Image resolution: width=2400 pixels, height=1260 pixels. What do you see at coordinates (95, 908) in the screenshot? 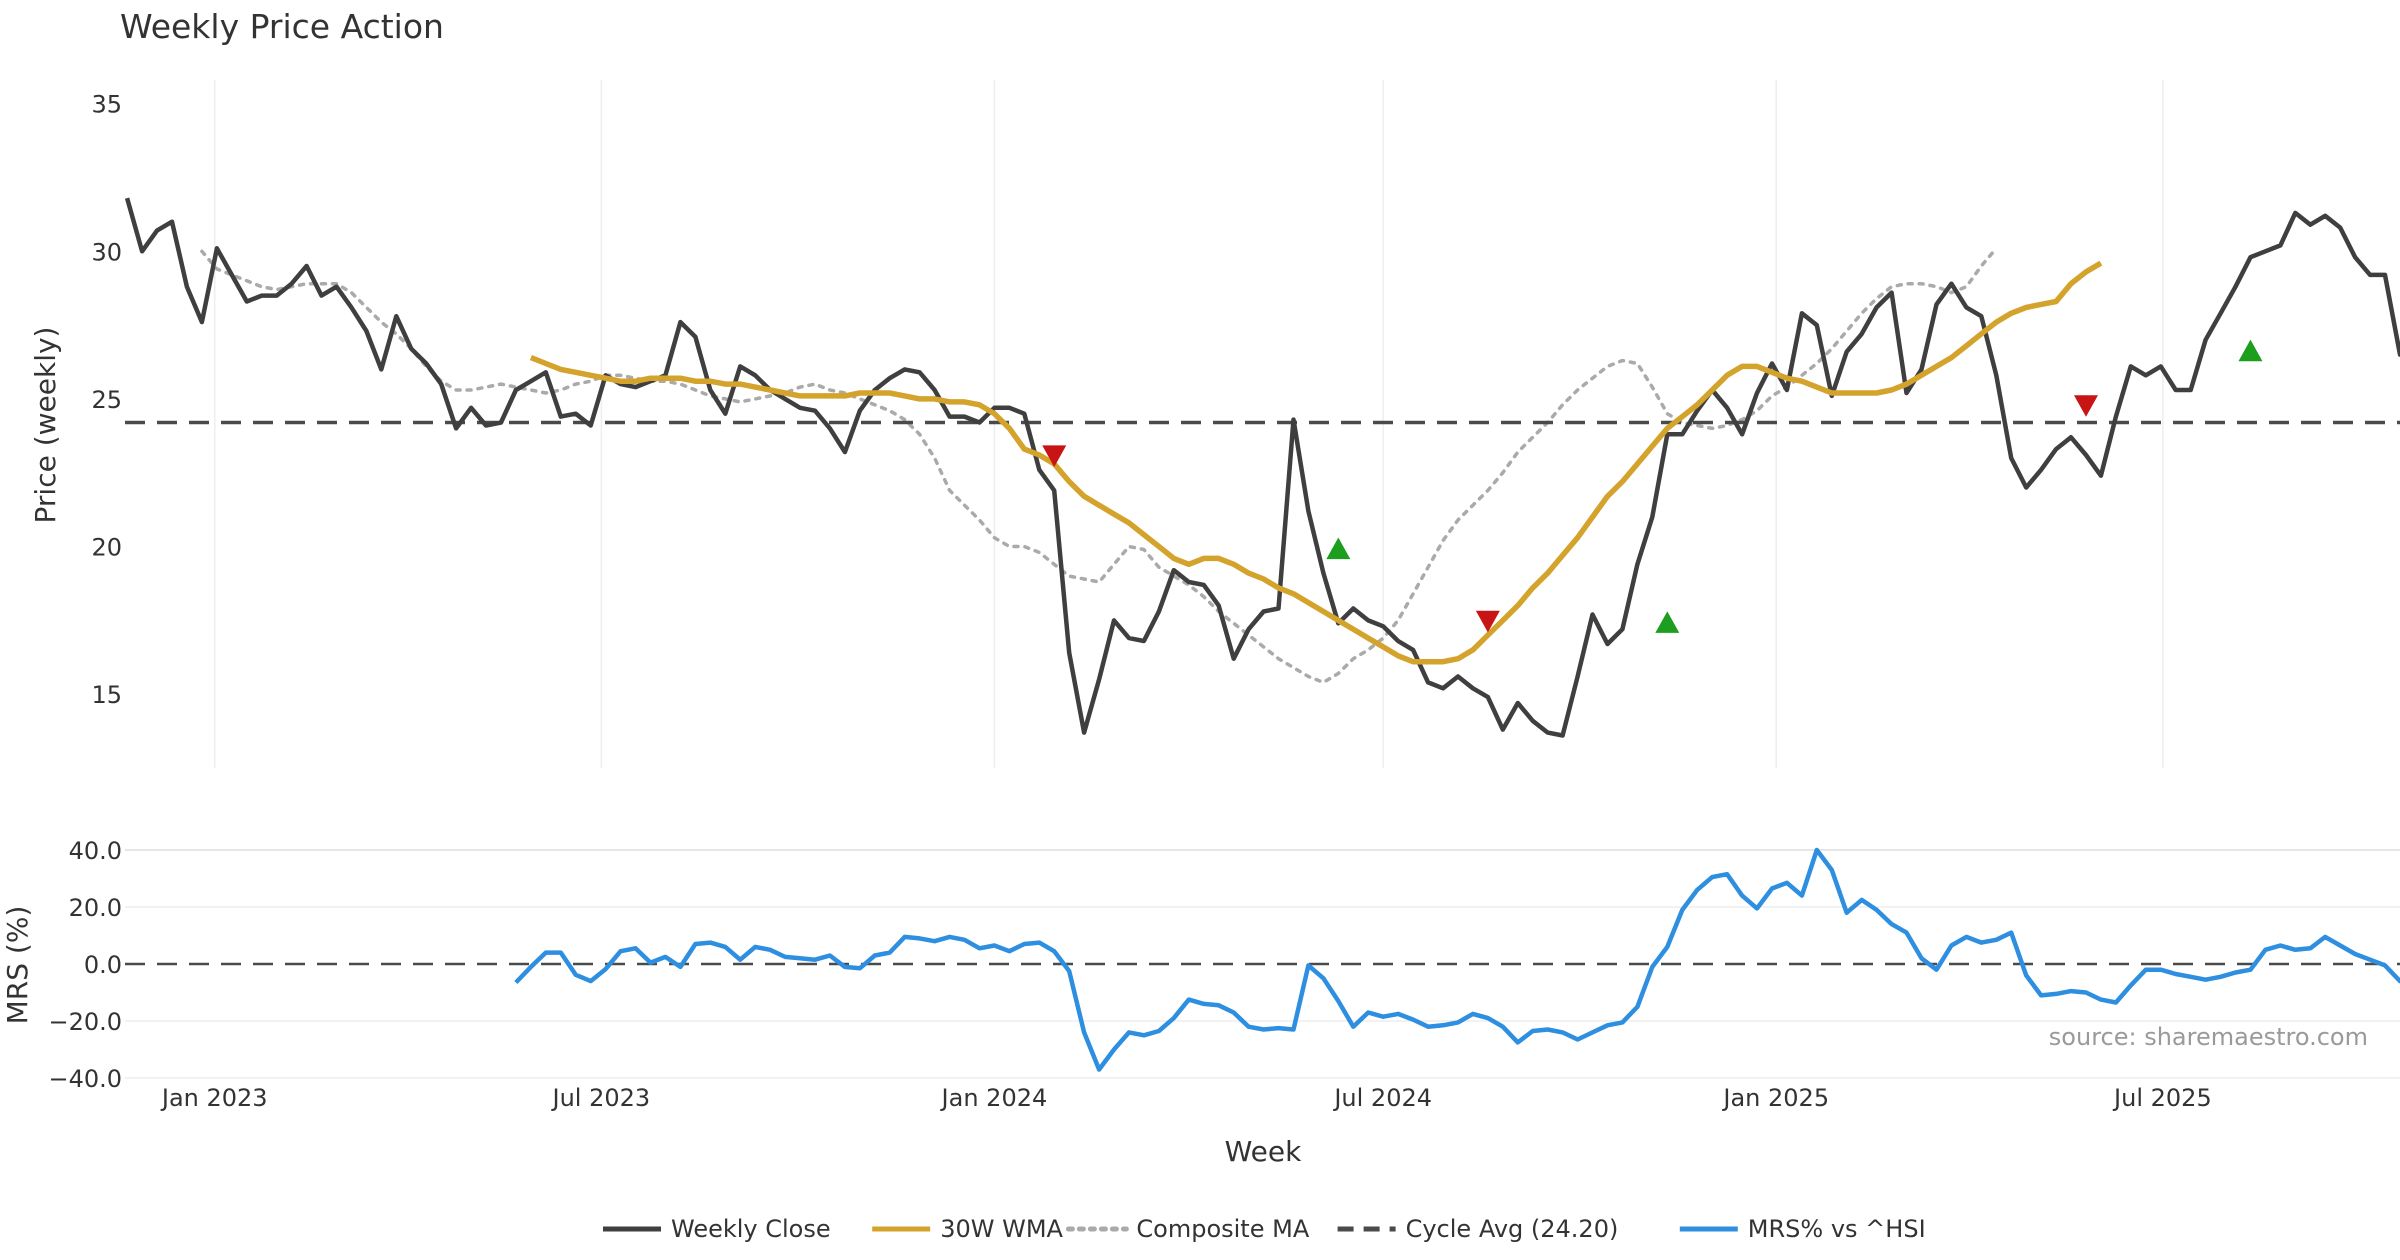
I see `mrs-y-tick-label: 20.0` at bounding box center [95, 908].